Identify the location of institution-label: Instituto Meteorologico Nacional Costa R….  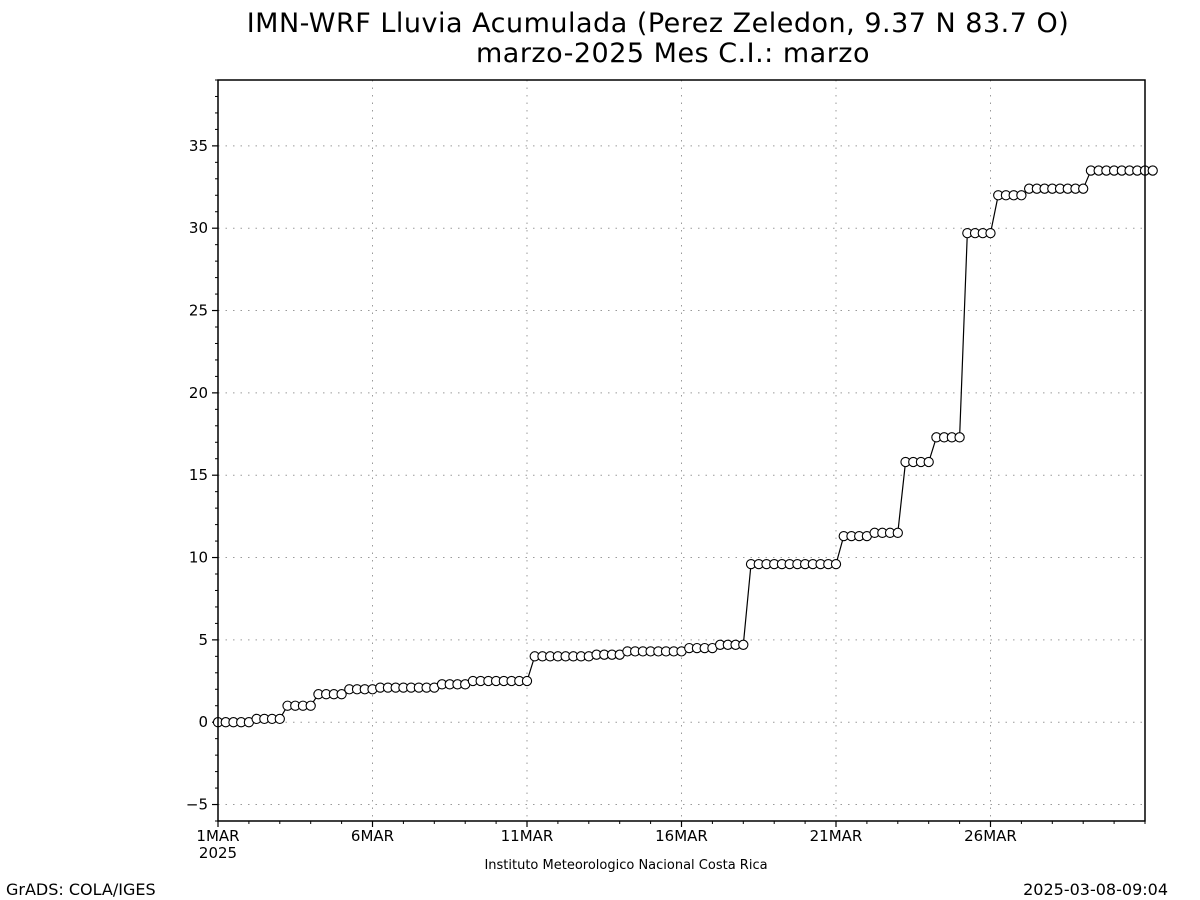
(625, 865).